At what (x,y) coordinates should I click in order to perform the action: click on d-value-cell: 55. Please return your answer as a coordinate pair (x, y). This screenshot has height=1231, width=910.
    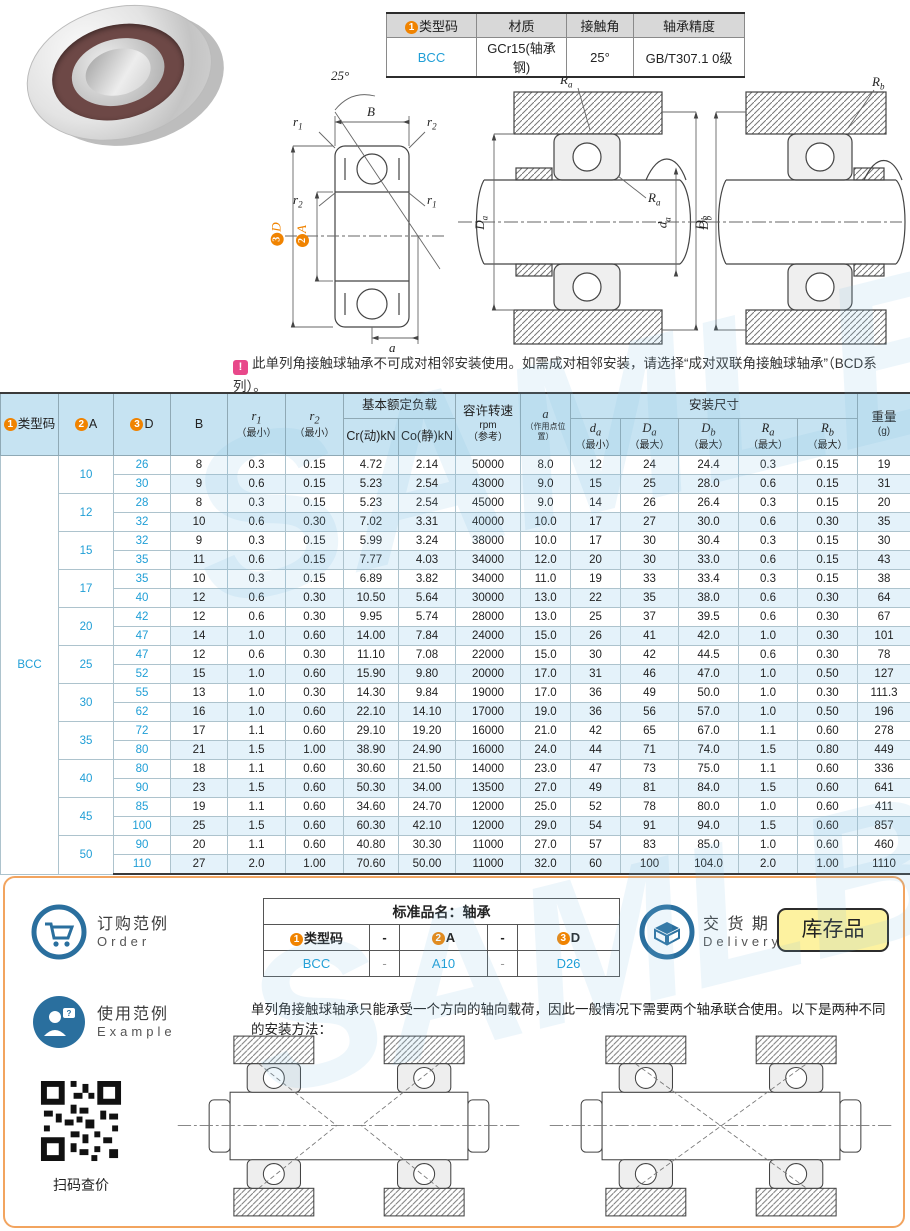
    Looking at the image, I should click on (142, 693).